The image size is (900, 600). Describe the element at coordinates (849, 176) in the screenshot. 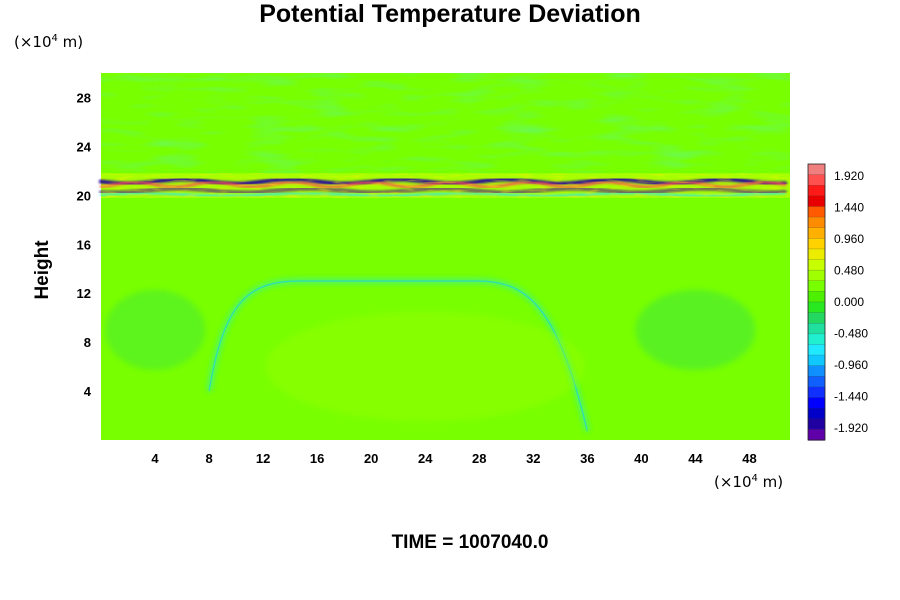

I see `colorbar-tick-label: 1.920` at that location.